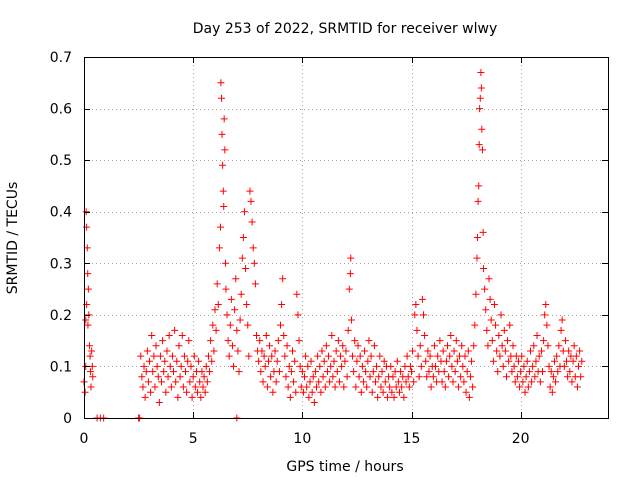  I want to click on y-tick-label: 0.5, so click(61, 161).